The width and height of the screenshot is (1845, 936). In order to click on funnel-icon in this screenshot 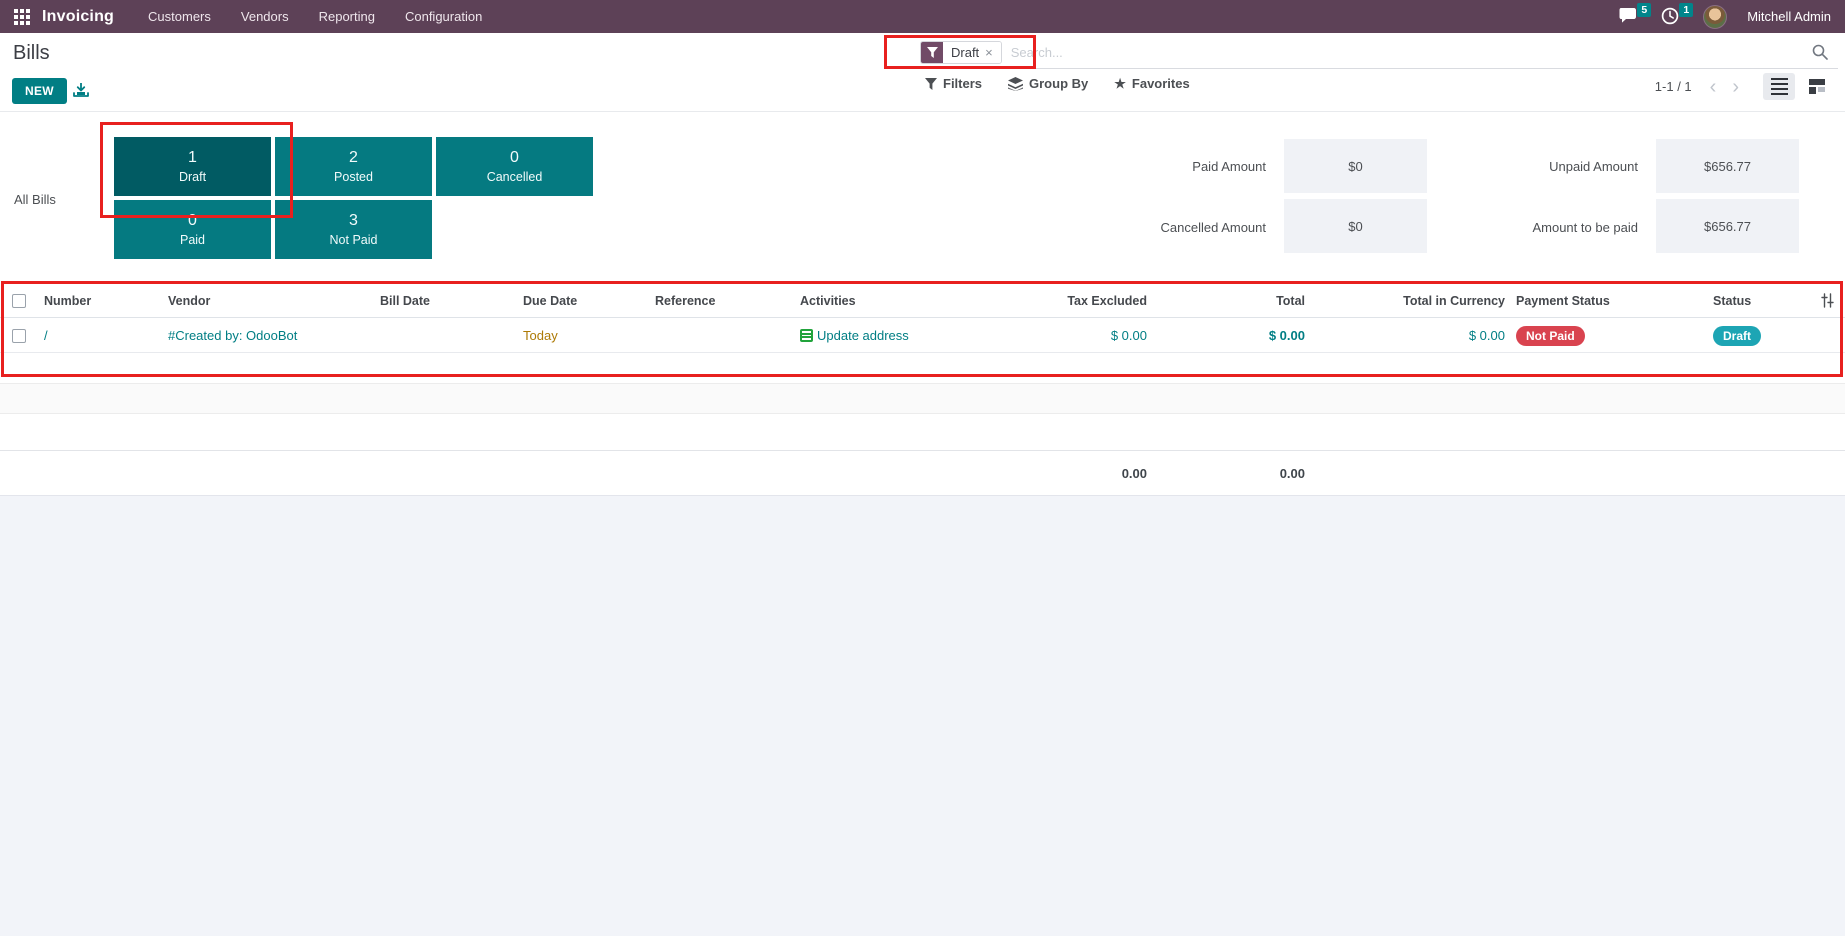, I will do `click(931, 83)`.